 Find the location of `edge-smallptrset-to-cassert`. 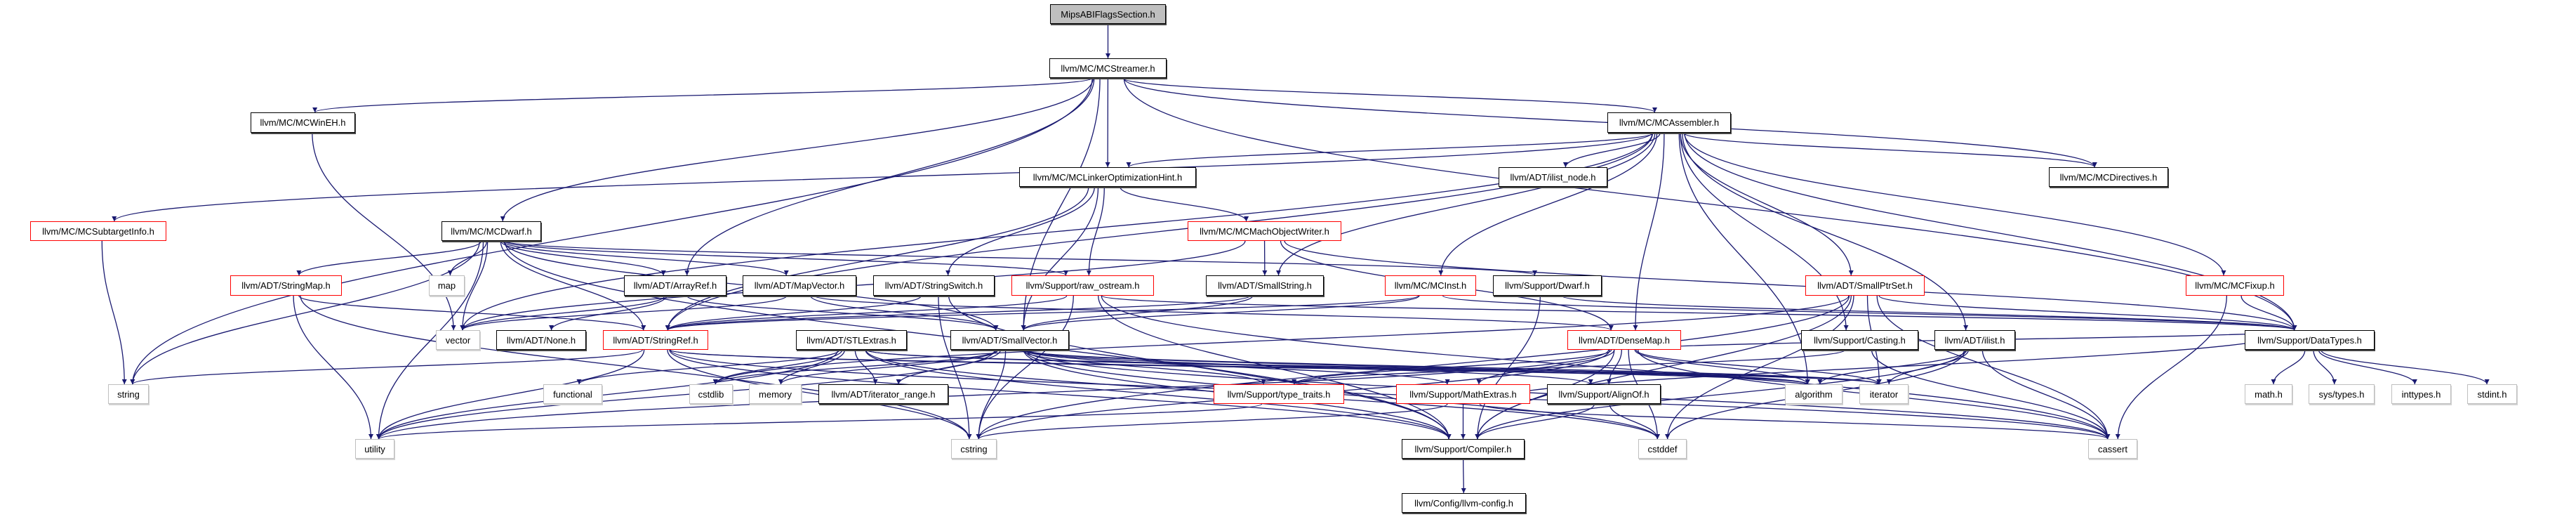

edge-smallptrset-to-cassert is located at coordinates (1994, 368).